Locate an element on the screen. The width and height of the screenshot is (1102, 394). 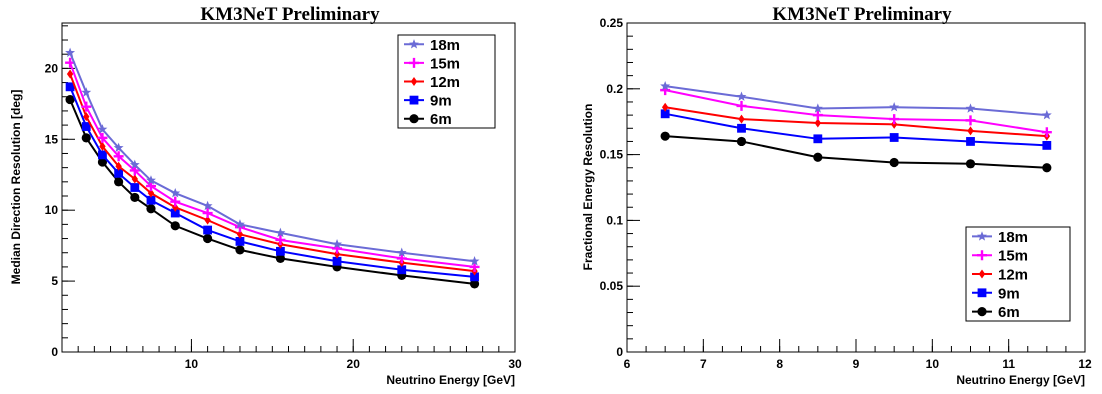
series-line-18m is located at coordinates (856, 101).